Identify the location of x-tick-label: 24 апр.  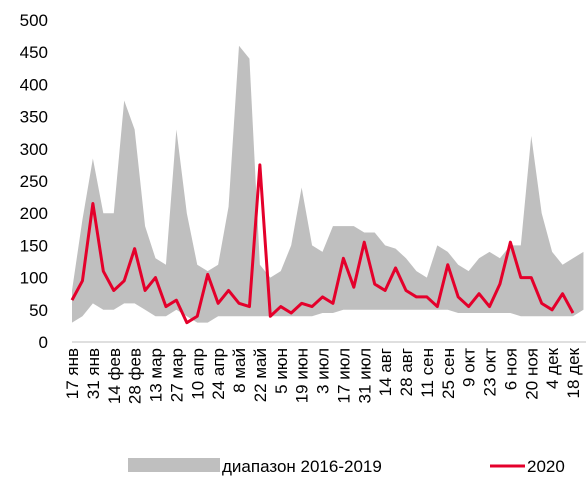
(218, 374).